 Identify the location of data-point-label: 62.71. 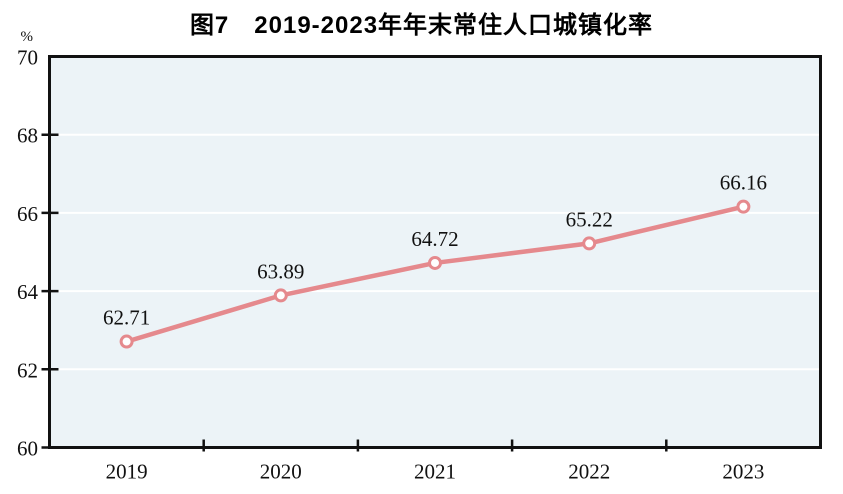
(126, 318).